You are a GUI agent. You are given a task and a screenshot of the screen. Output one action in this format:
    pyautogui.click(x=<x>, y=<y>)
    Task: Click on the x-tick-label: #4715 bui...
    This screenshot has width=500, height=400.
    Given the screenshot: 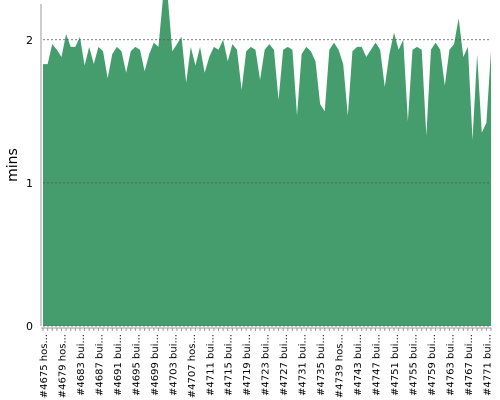 What is the action you would take?
    pyautogui.click(x=229, y=365)
    